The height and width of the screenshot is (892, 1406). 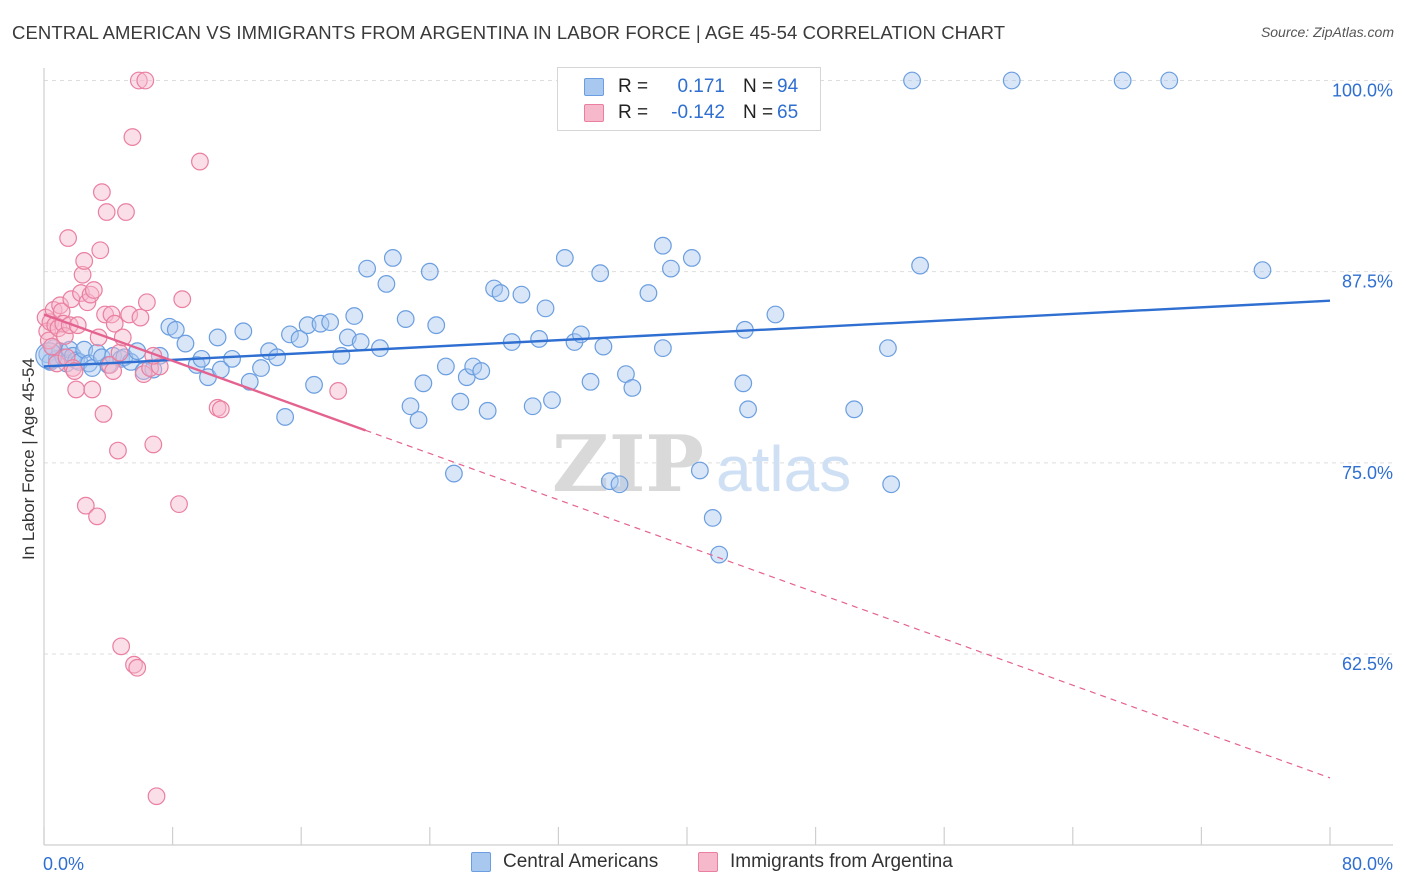 What do you see at coordinates (698, 112) in the screenshot?
I see `legend-r-value: -0.142` at bounding box center [698, 112].